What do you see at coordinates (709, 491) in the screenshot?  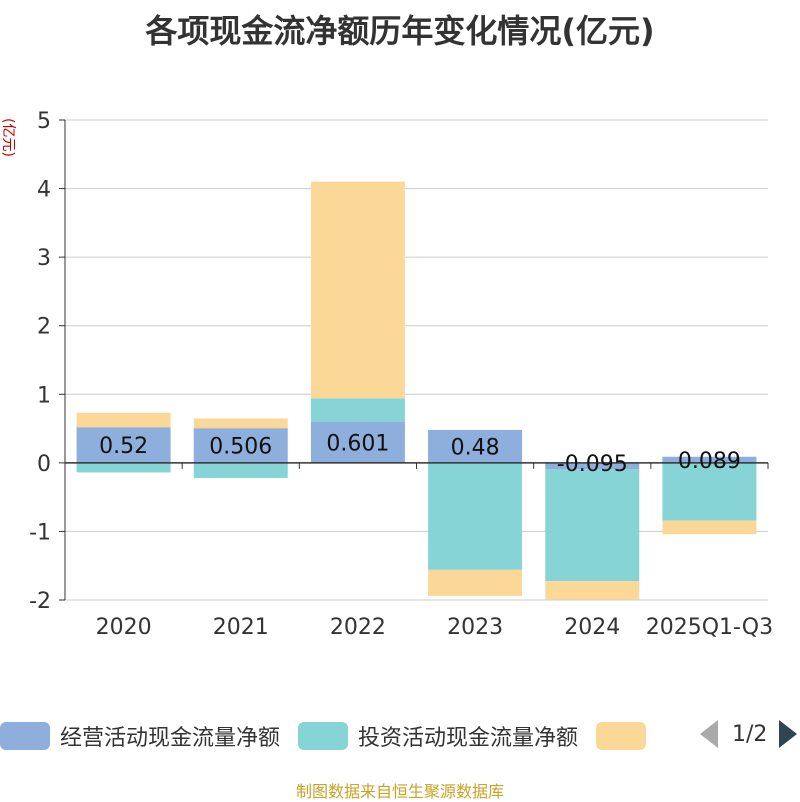 I see `bar-series1-2025Q1-Q3` at bounding box center [709, 491].